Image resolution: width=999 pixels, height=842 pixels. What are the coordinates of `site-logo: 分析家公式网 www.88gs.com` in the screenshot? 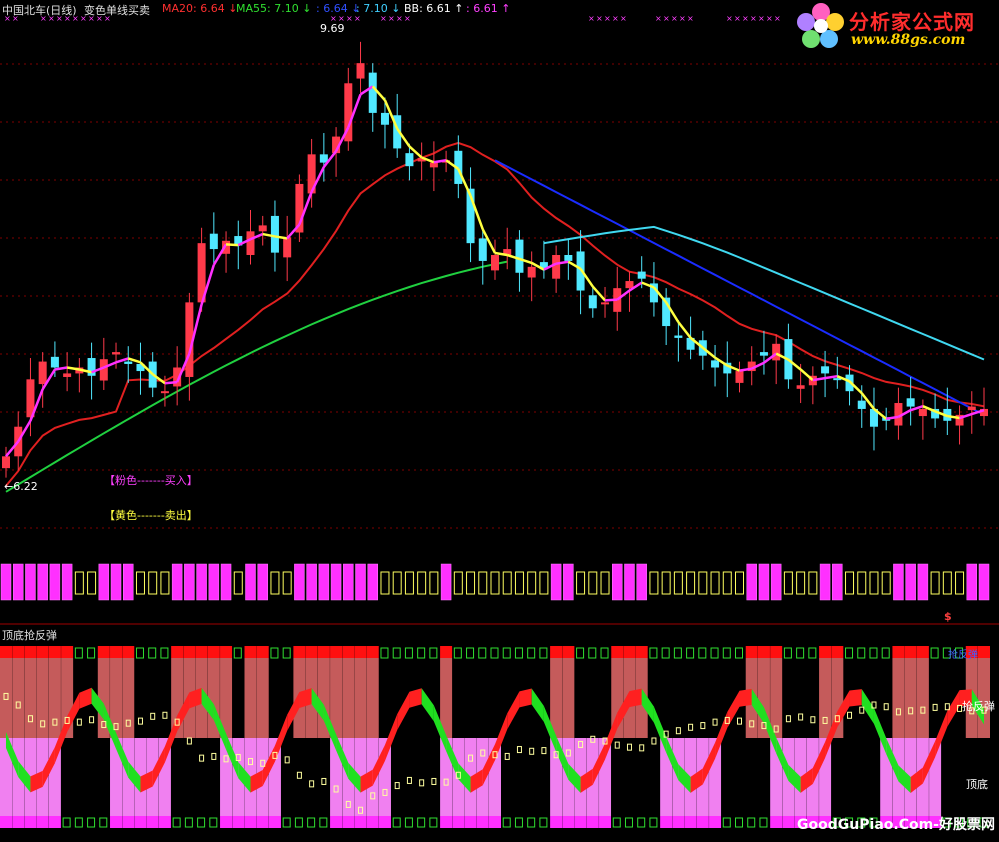 It's located at (895, 27).